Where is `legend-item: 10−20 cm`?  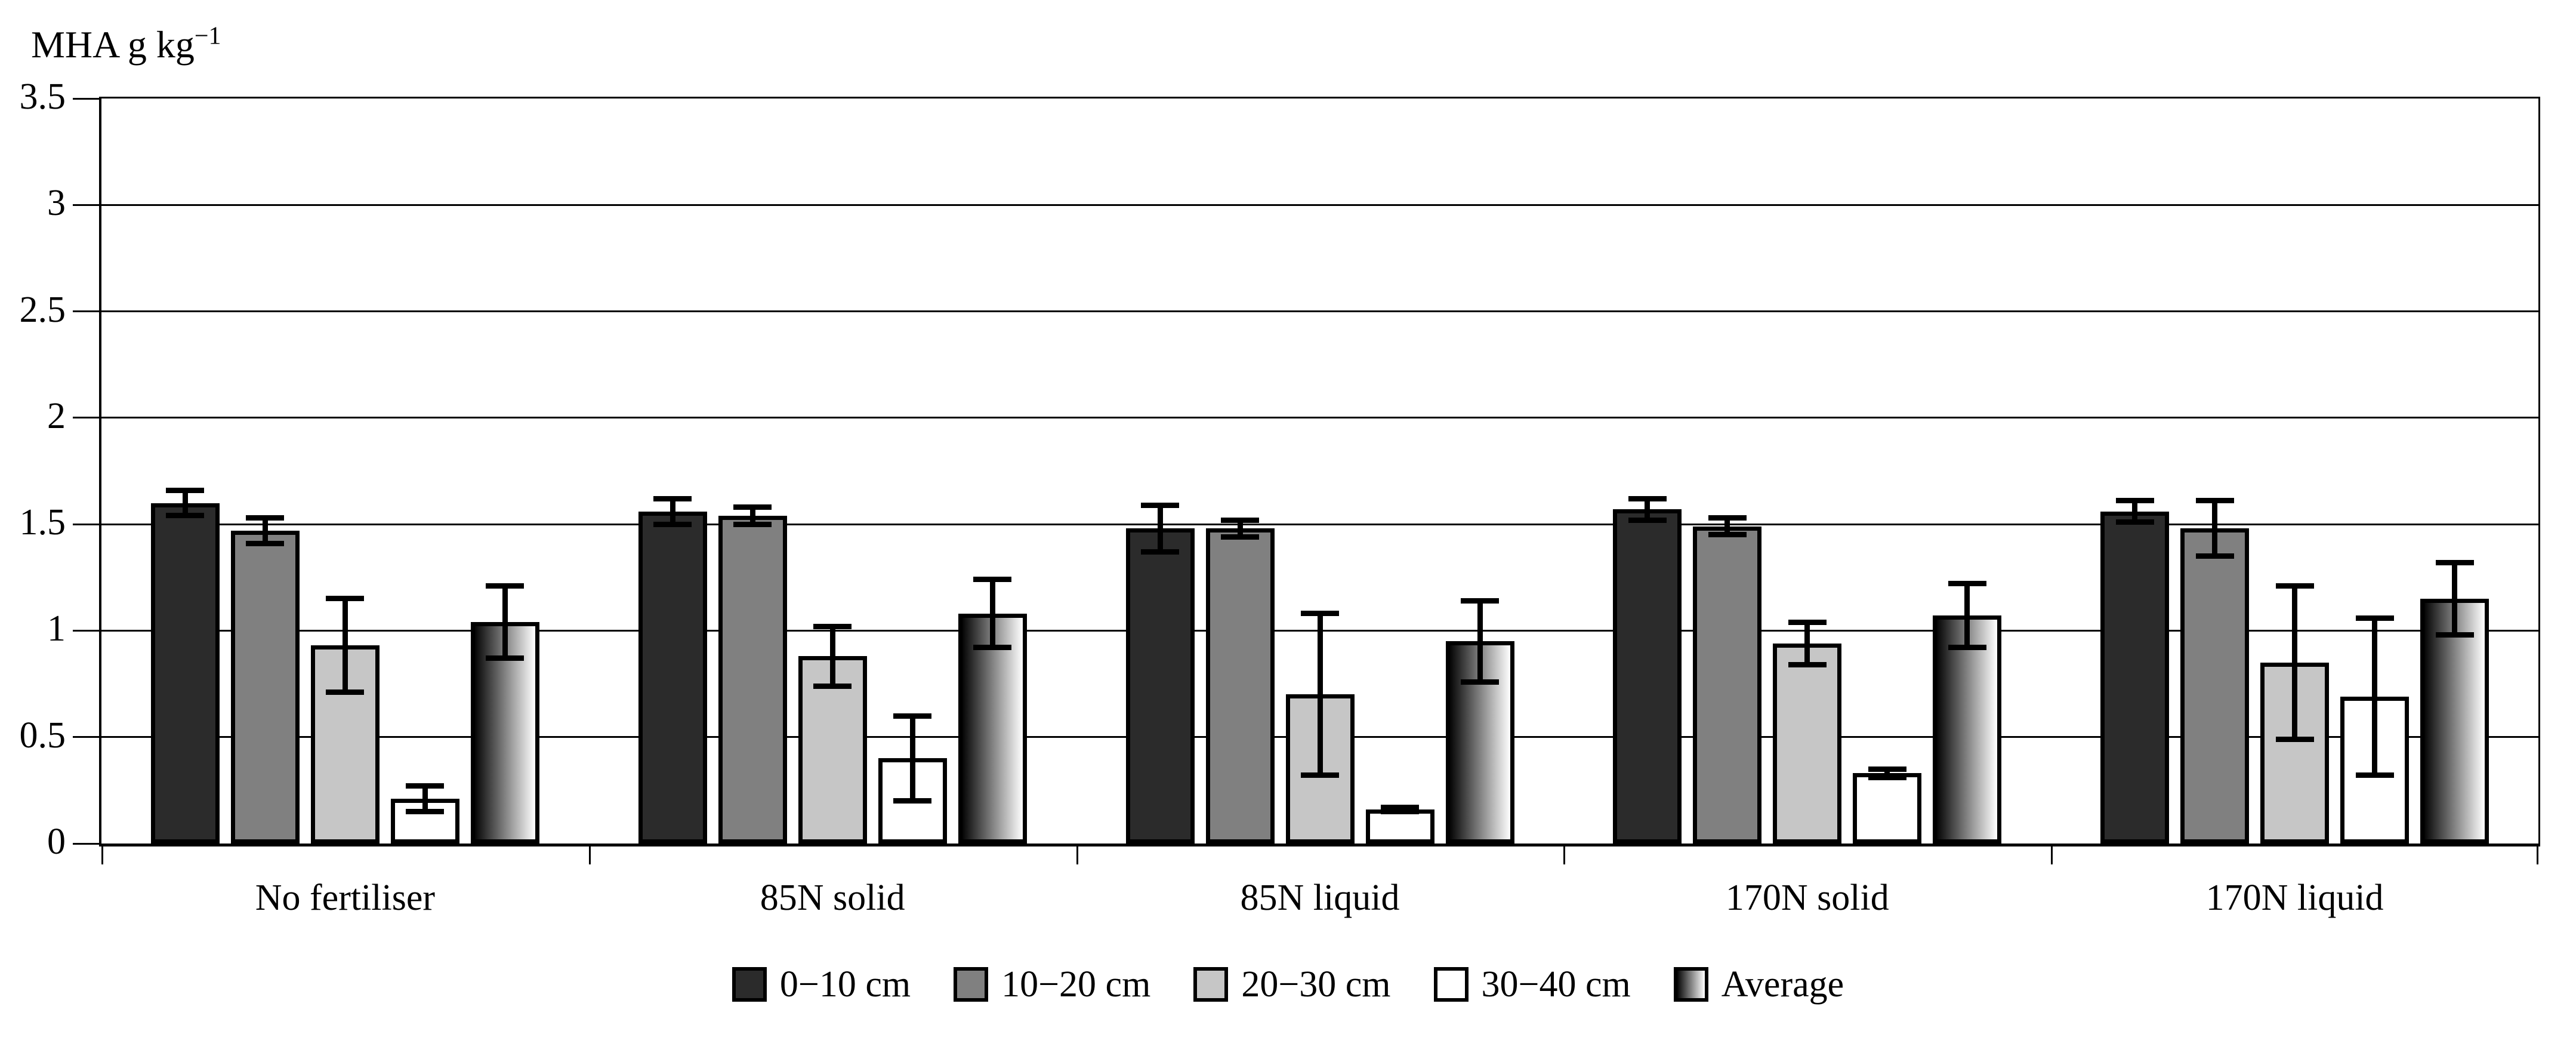
legend-item: 10−20 cm is located at coordinates (1052, 984).